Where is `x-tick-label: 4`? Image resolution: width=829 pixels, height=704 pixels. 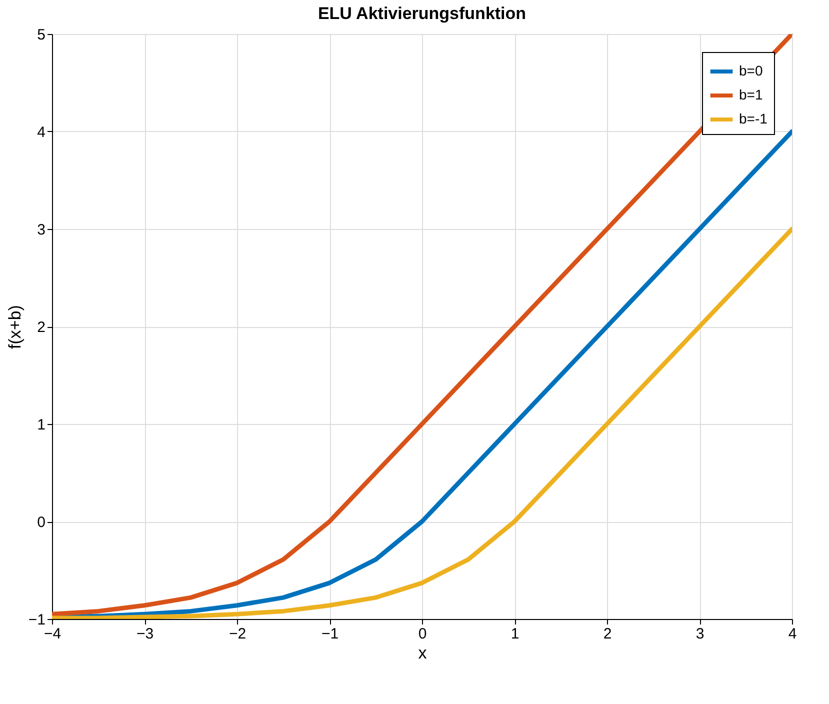
x-tick-label: 4 is located at coordinates (792, 634).